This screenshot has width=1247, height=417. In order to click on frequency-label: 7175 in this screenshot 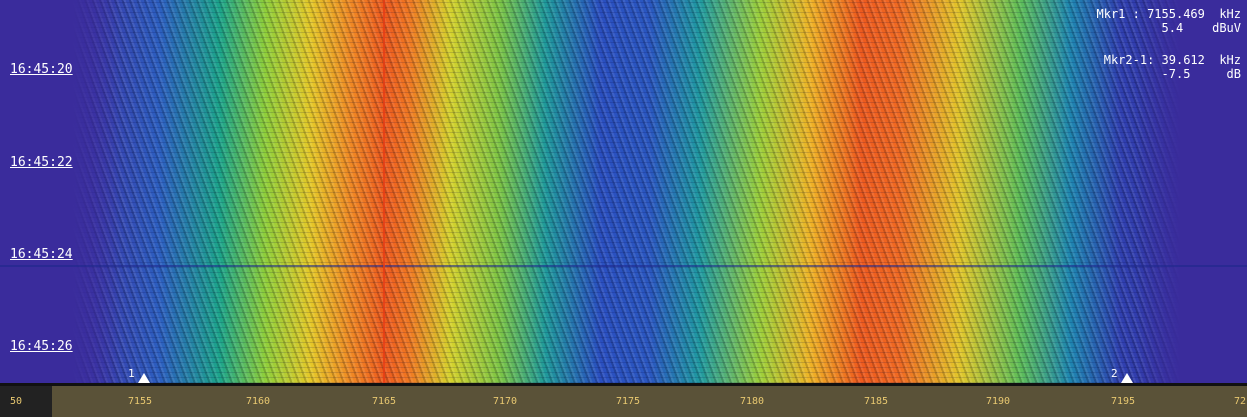, I will do `click(628, 401)`.